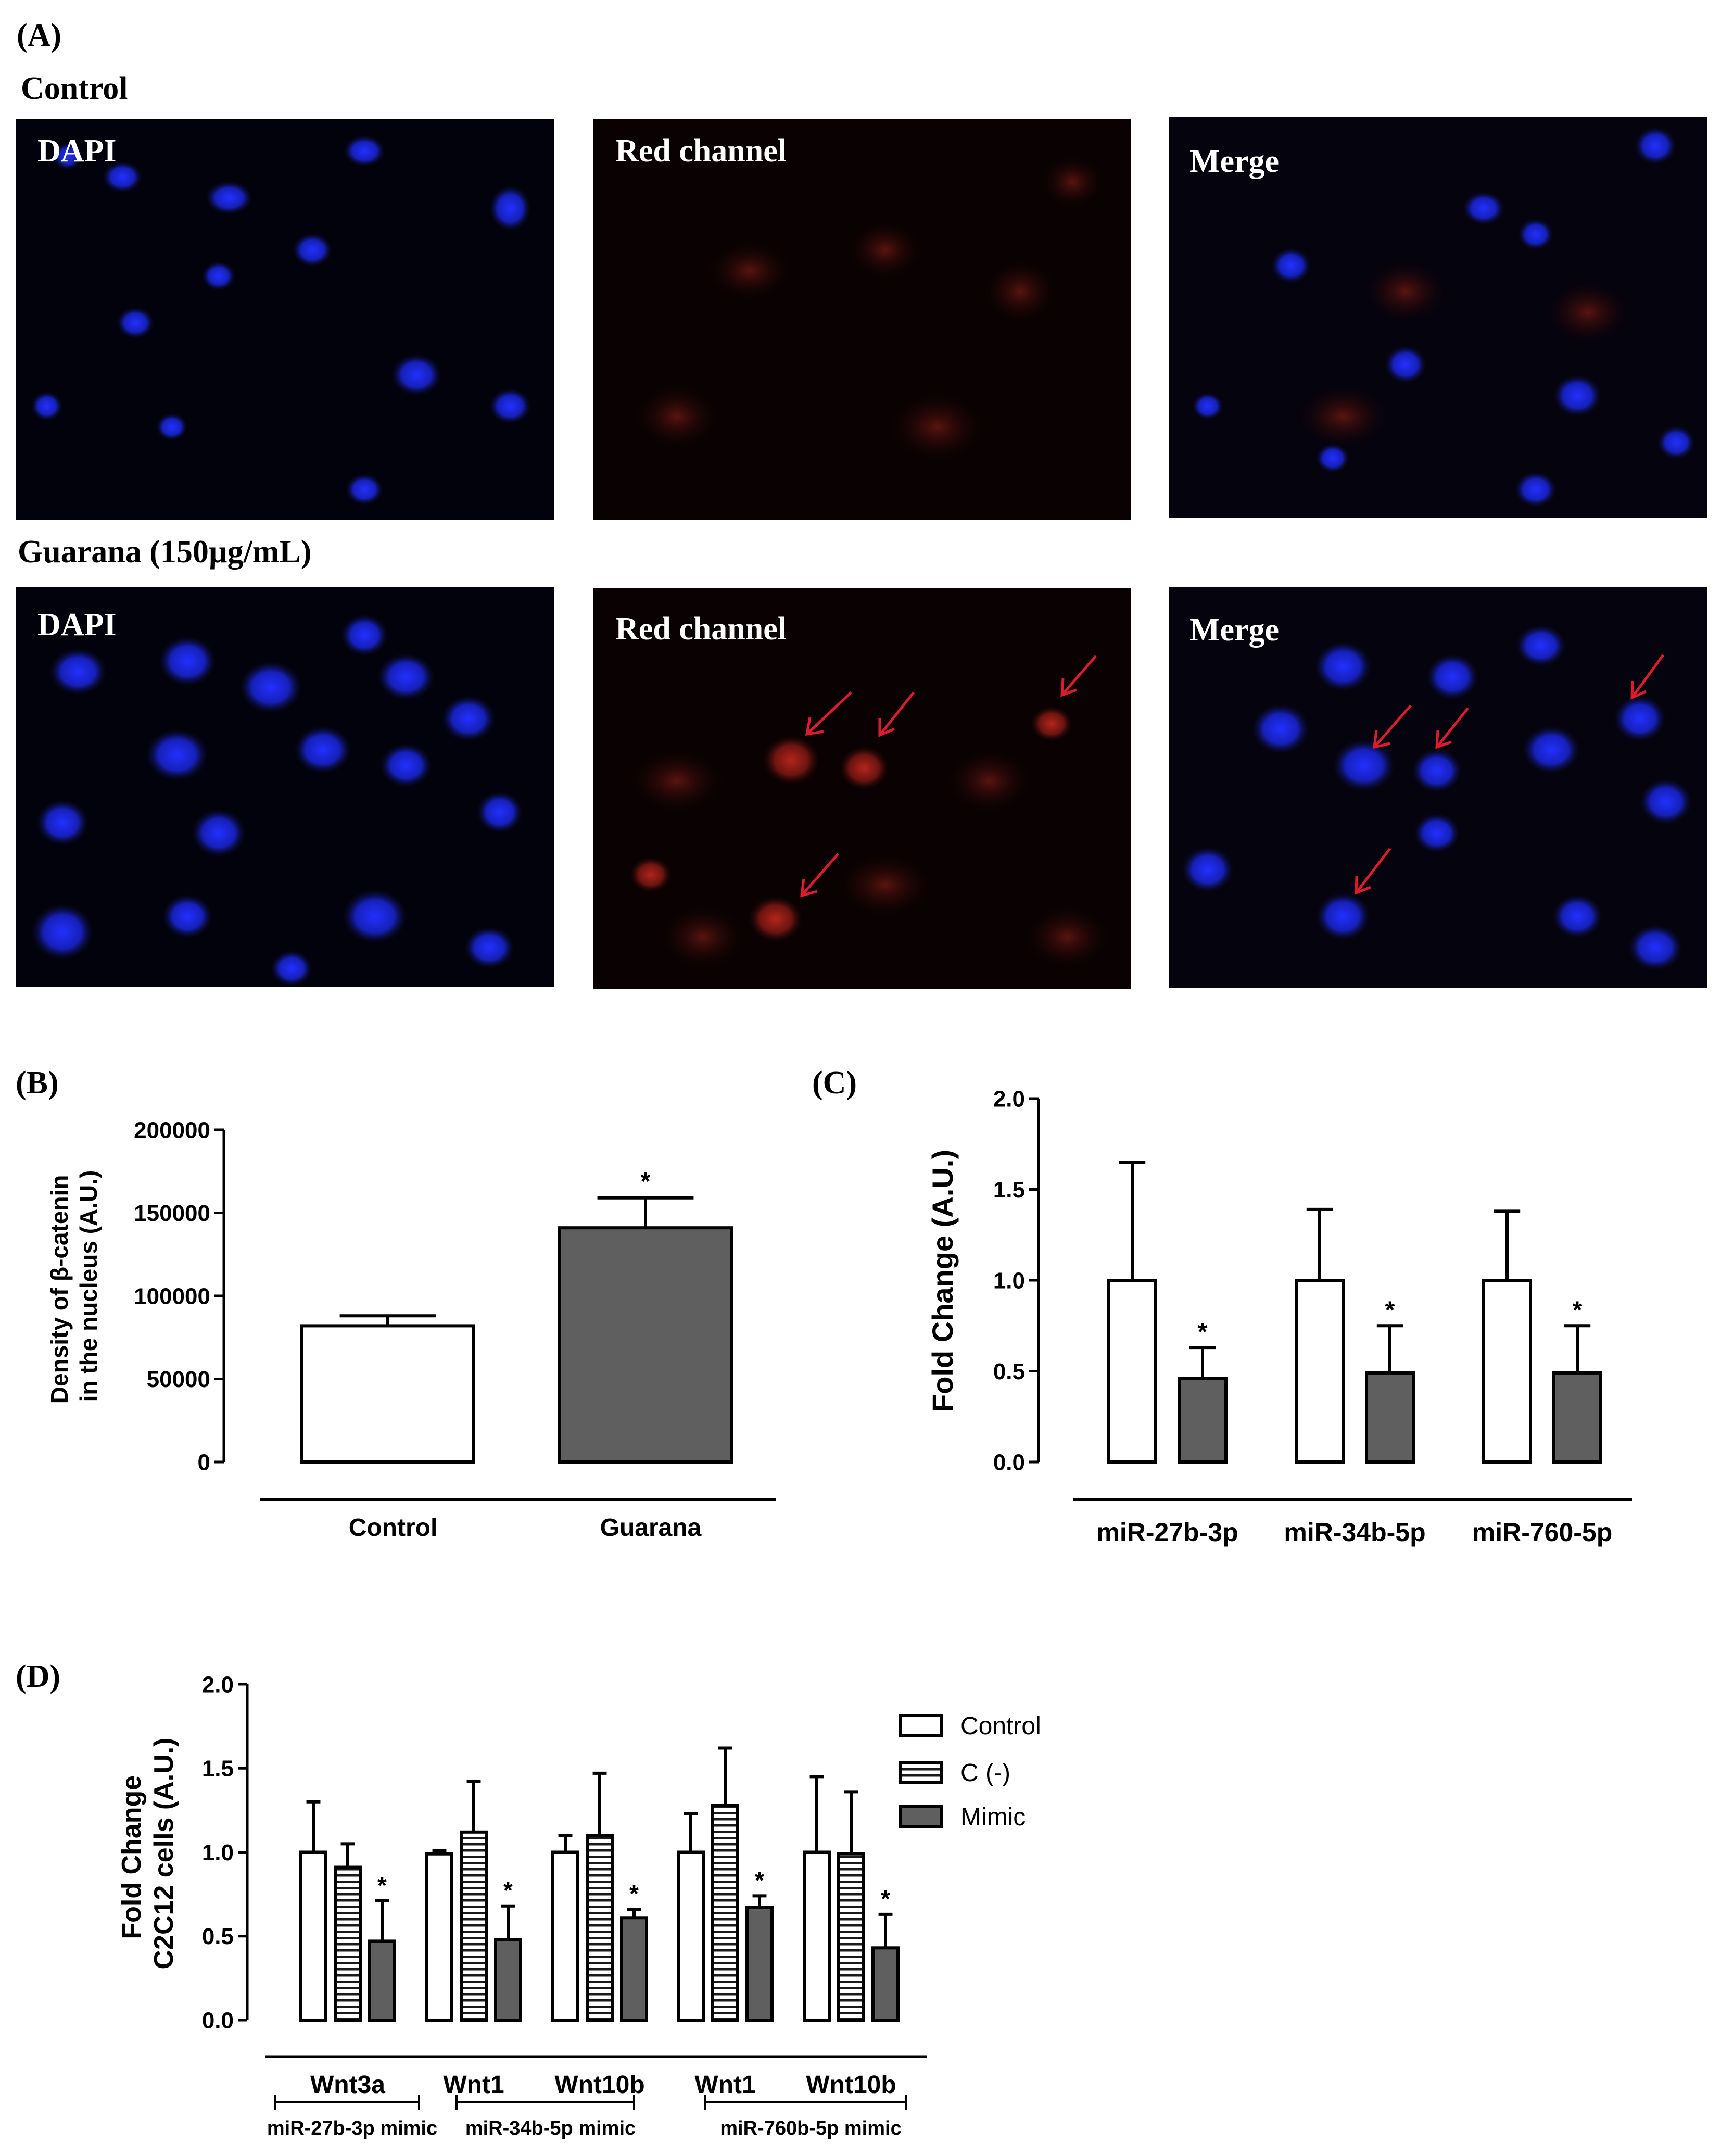  Describe the element at coordinates (285, 319) in the screenshot. I see `micrograph-control-dapi: DAPI` at that location.